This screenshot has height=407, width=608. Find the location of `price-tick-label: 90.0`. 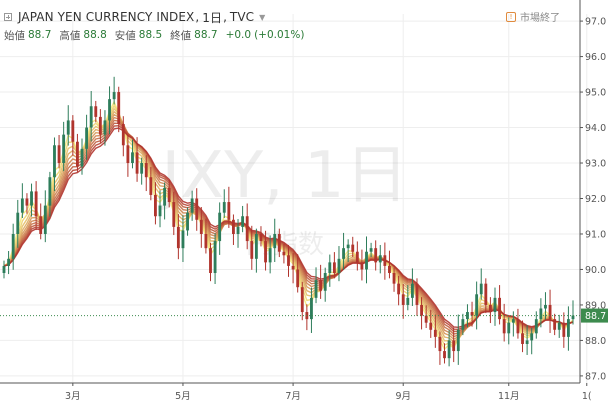

price-tick-label: 90.0 is located at coordinates (595, 270).